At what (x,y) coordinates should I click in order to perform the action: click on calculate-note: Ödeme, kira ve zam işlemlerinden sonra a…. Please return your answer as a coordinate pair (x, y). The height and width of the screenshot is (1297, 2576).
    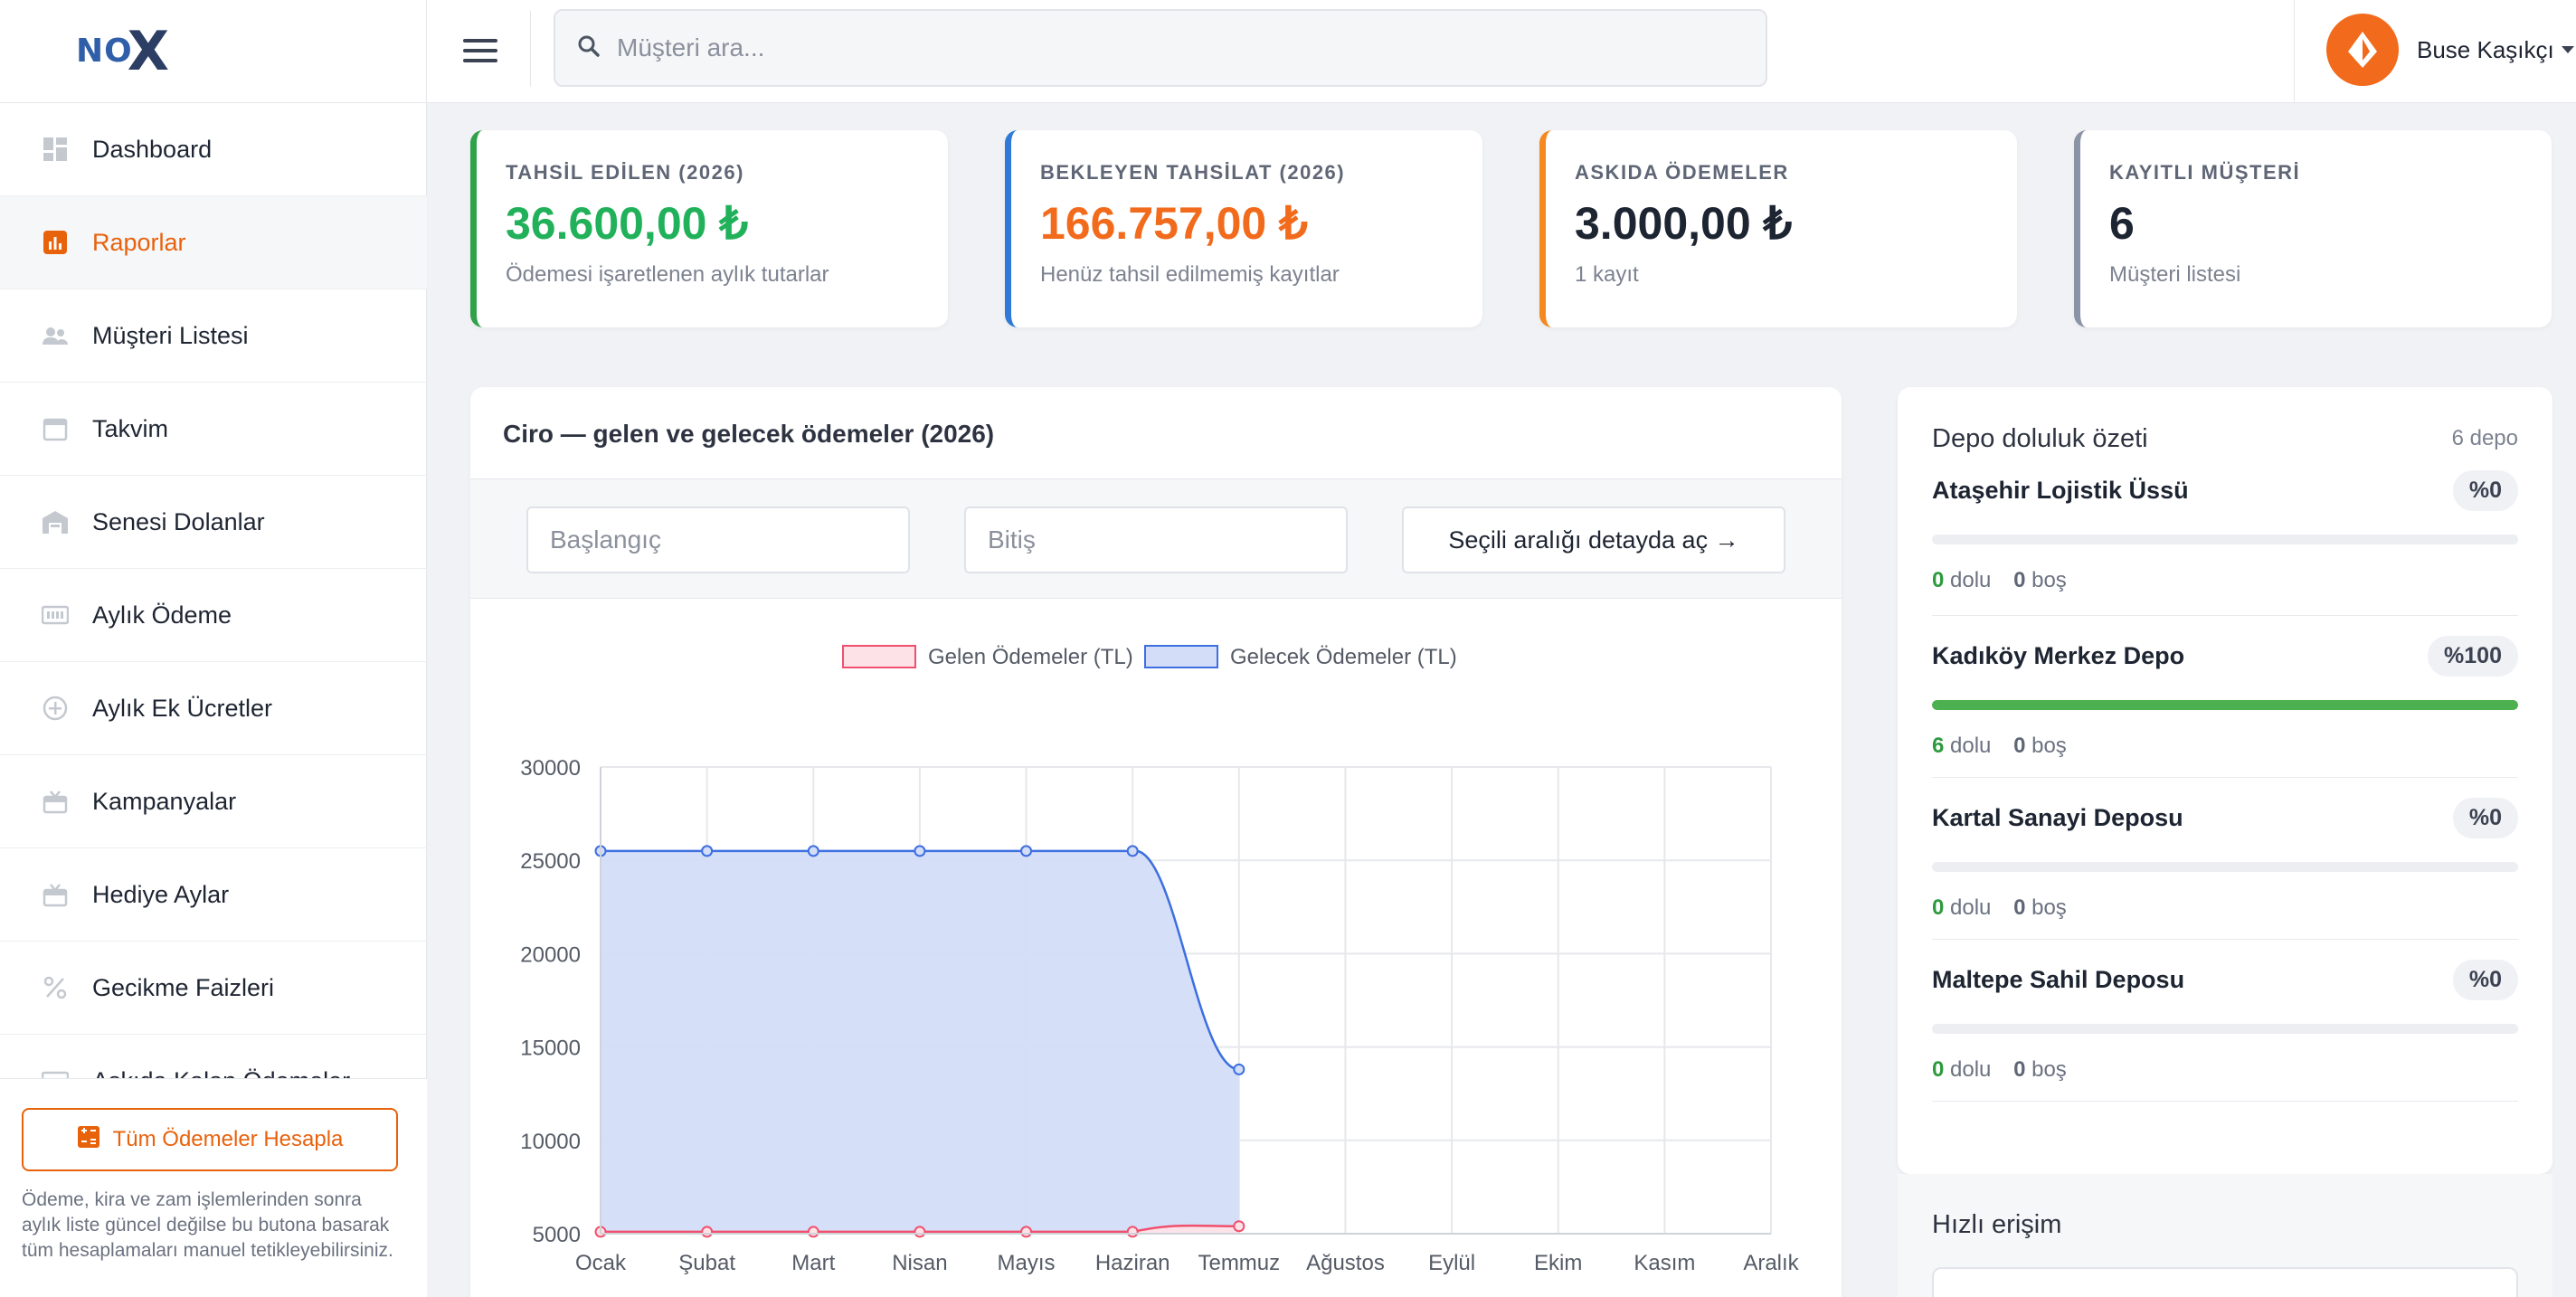
    Looking at the image, I should click on (208, 1225).